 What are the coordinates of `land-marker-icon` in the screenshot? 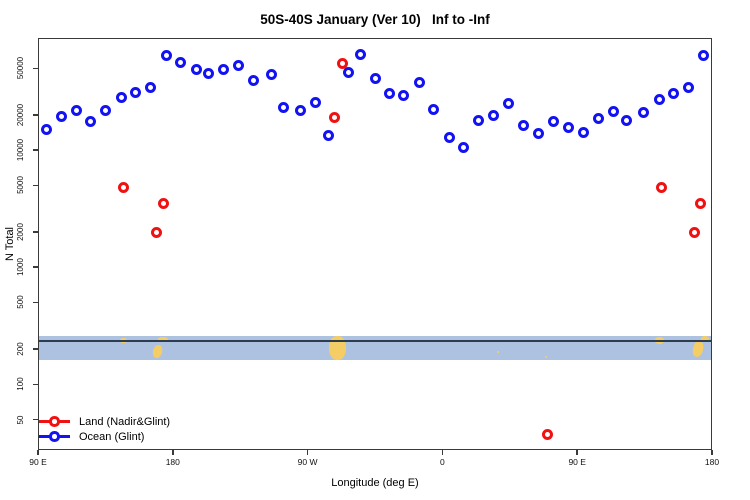 It's located at (54, 422).